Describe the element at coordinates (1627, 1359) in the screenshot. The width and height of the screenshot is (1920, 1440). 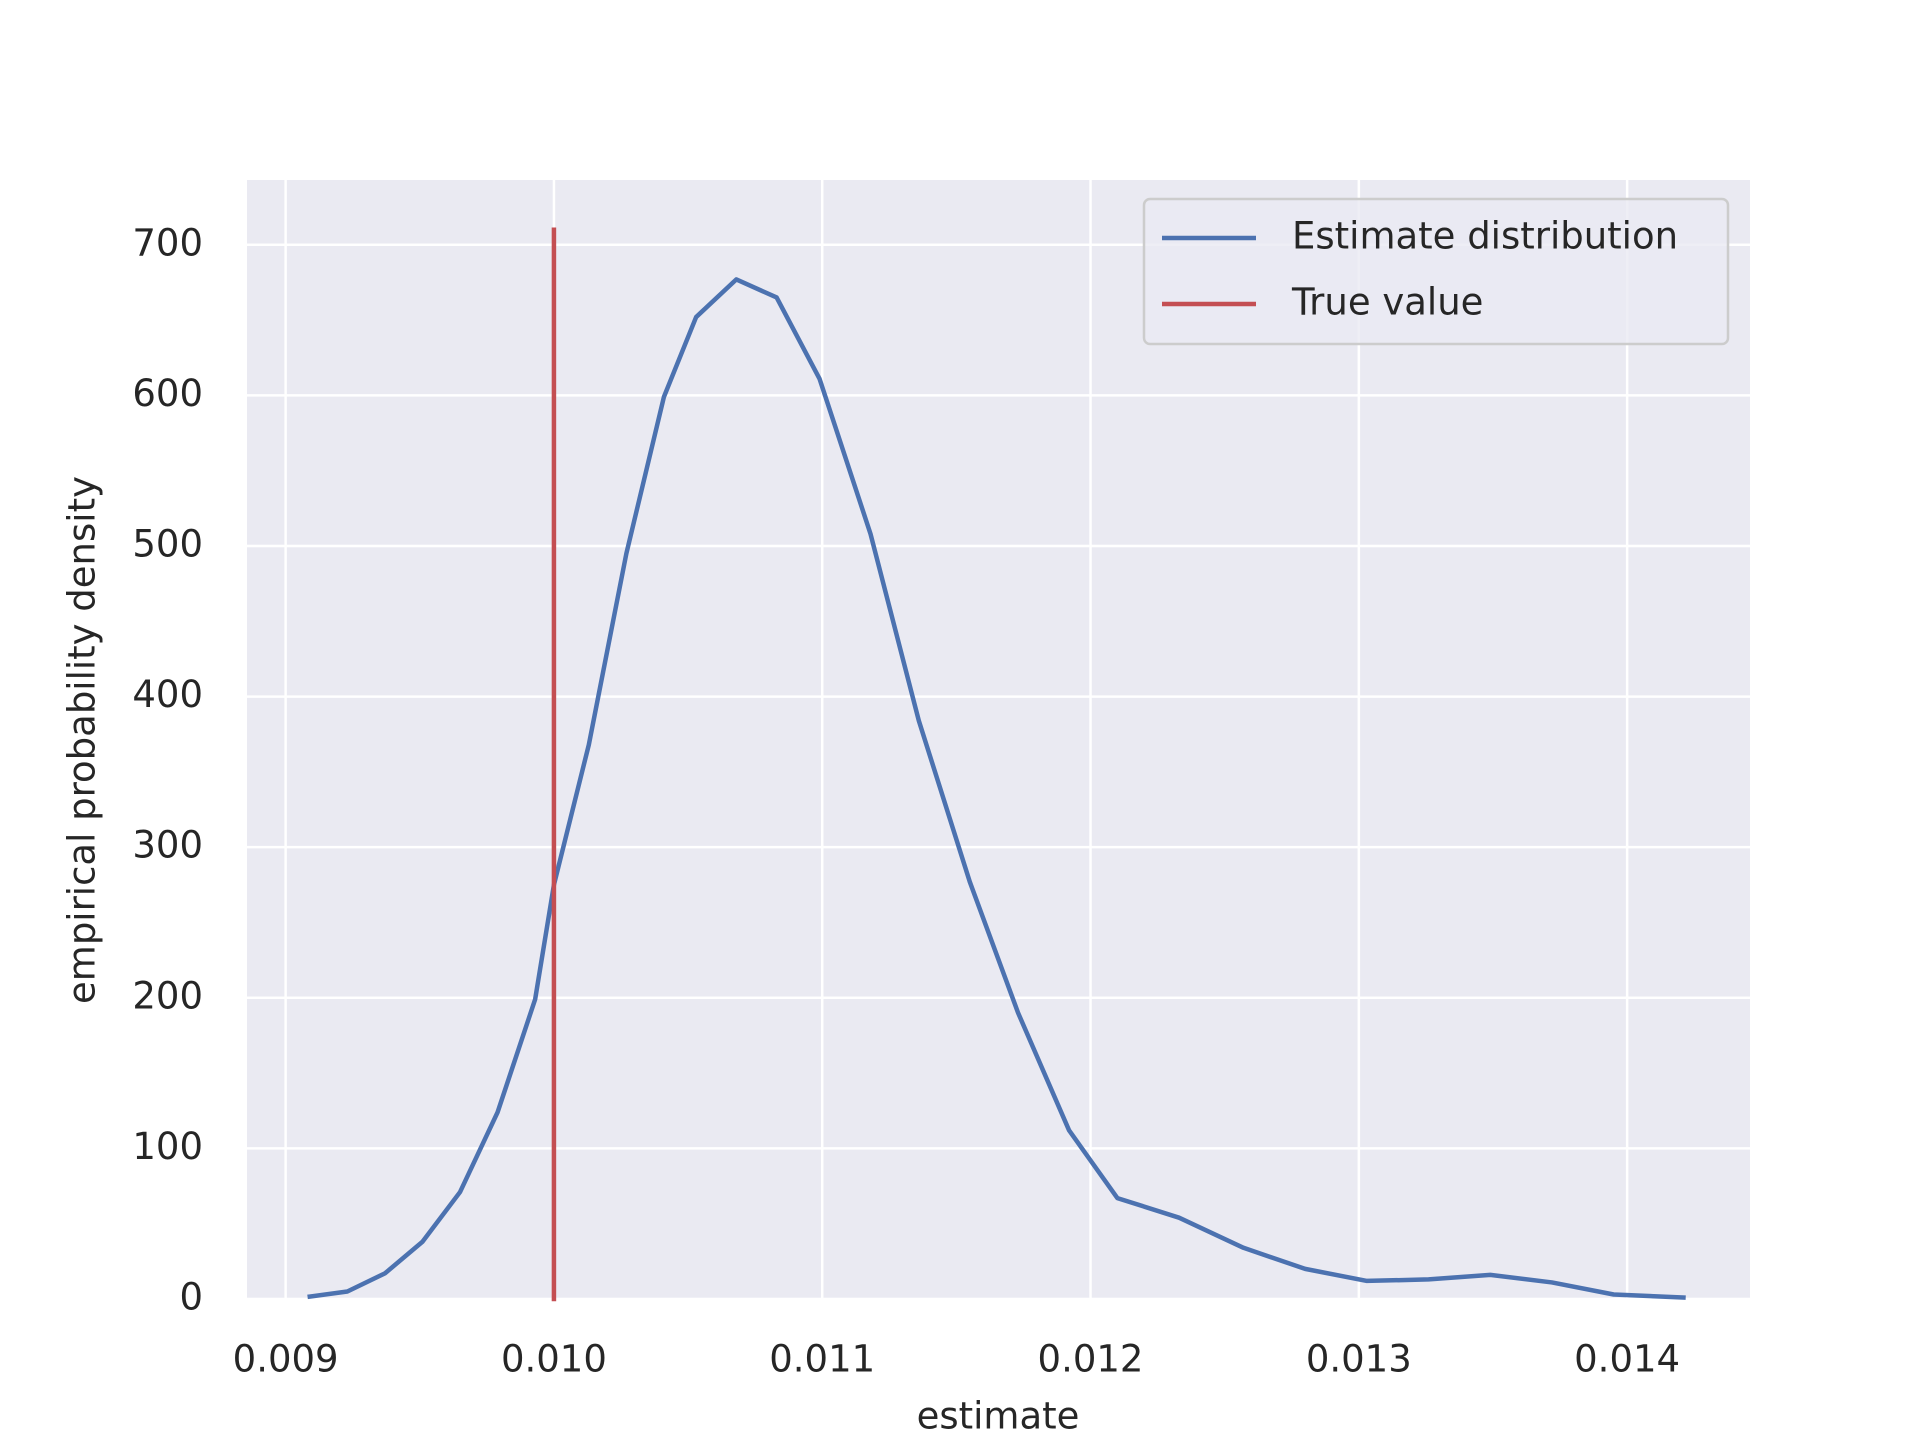
I see `x-tick-label: 0.014` at that location.